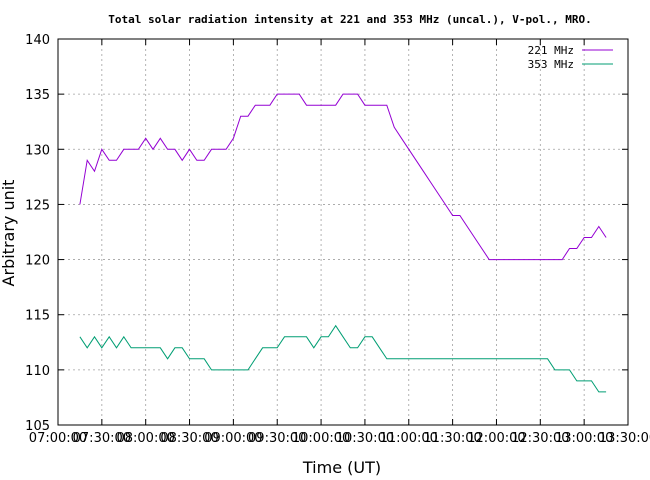  What do you see at coordinates (551, 50) in the screenshot?
I see `legend-label: 221 MHz` at bounding box center [551, 50].